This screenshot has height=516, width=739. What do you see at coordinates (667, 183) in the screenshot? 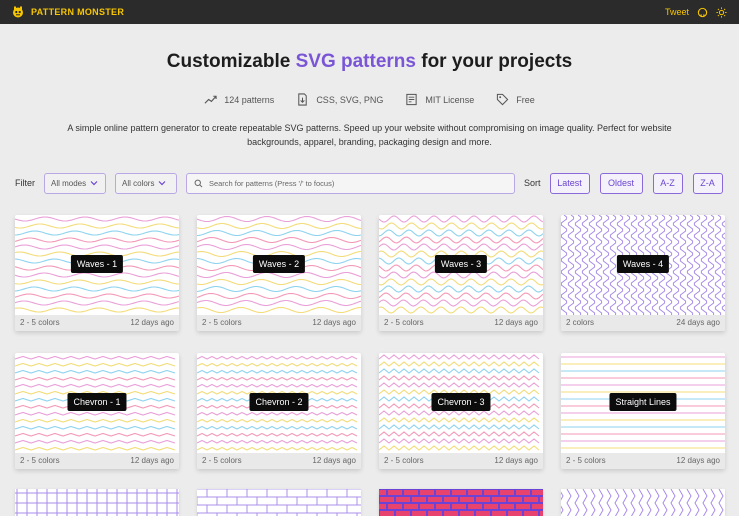
I see `sort-az-button: A-Z` at bounding box center [667, 183].